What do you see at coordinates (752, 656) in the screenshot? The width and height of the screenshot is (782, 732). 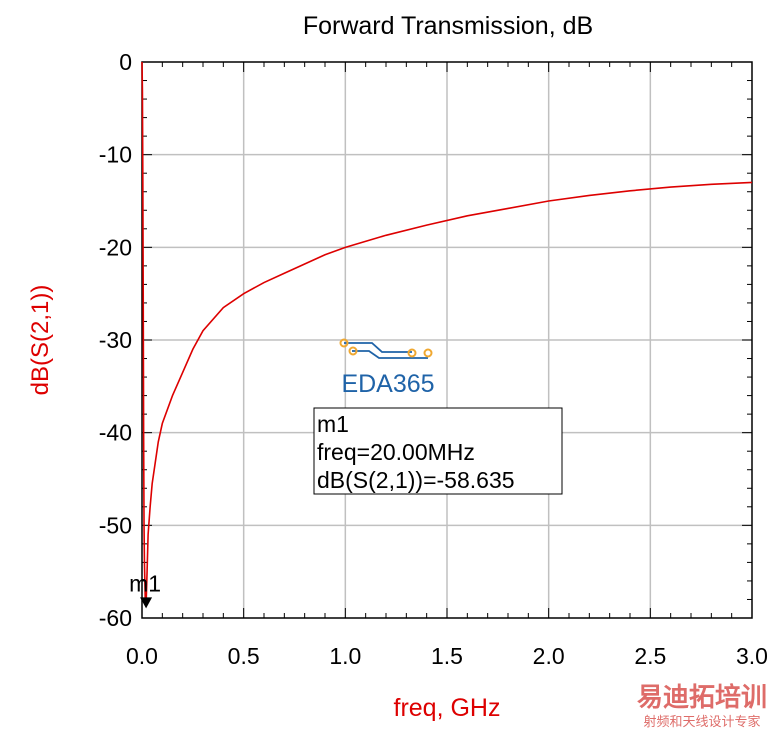 I see `x-tick-label: 3.0` at bounding box center [752, 656].